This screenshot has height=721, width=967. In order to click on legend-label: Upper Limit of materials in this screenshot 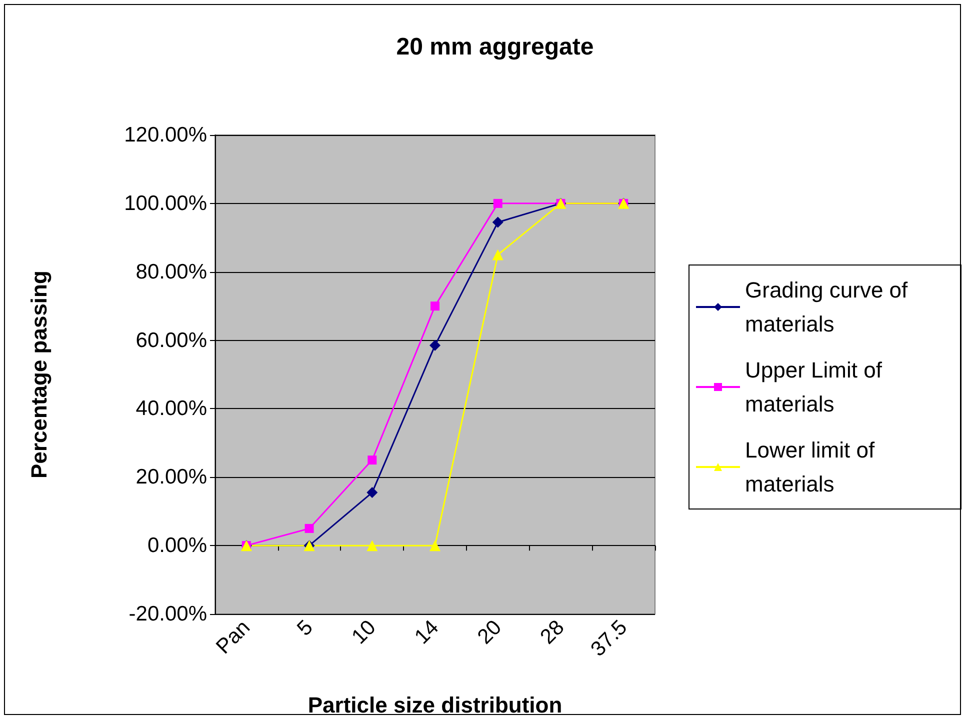, I will do `click(816, 387)`.